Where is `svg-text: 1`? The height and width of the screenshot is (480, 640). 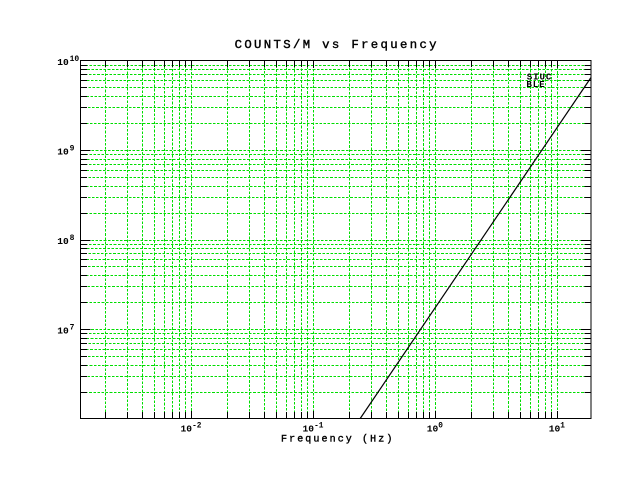
svg-text: 1 is located at coordinates (562, 426).